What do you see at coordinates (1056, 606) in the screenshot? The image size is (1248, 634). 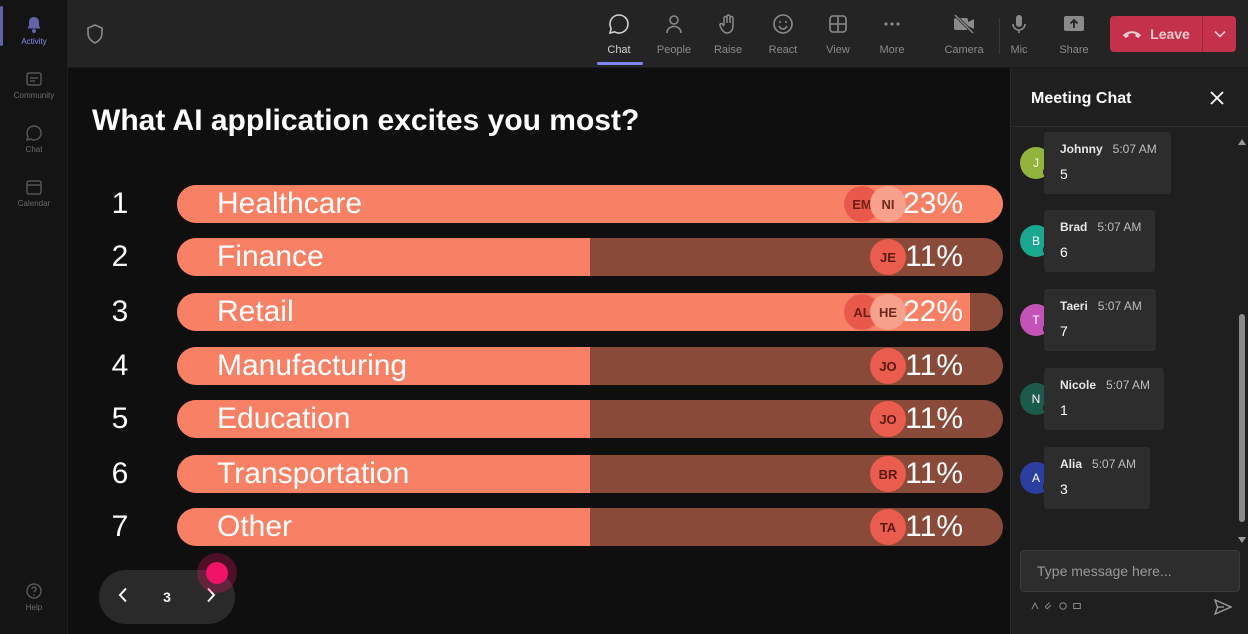 I see `compose-tools` at bounding box center [1056, 606].